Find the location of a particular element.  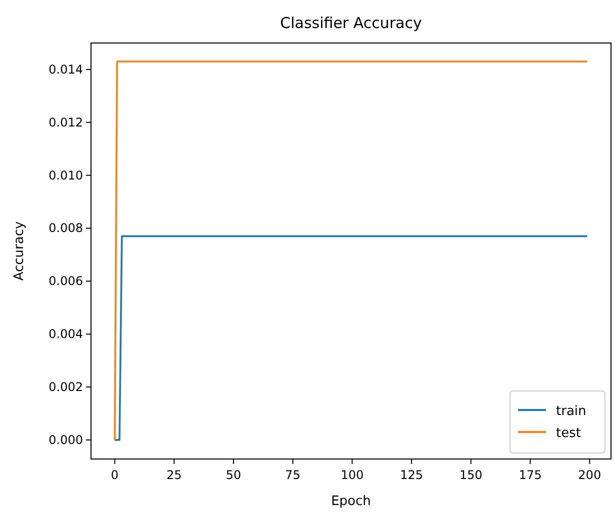

x-tick-label: 25 is located at coordinates (174, 475).